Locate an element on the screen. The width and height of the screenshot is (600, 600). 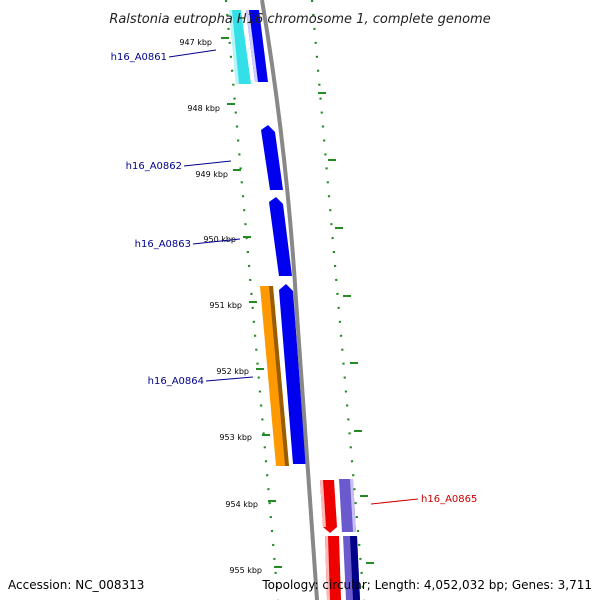
gene-feature-cyan-shade is located at coordinates (234, 47).